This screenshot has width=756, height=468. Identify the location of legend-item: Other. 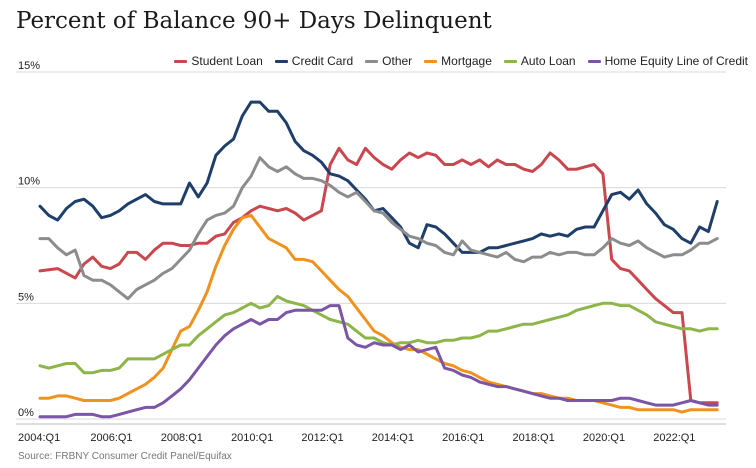
(388, 61).